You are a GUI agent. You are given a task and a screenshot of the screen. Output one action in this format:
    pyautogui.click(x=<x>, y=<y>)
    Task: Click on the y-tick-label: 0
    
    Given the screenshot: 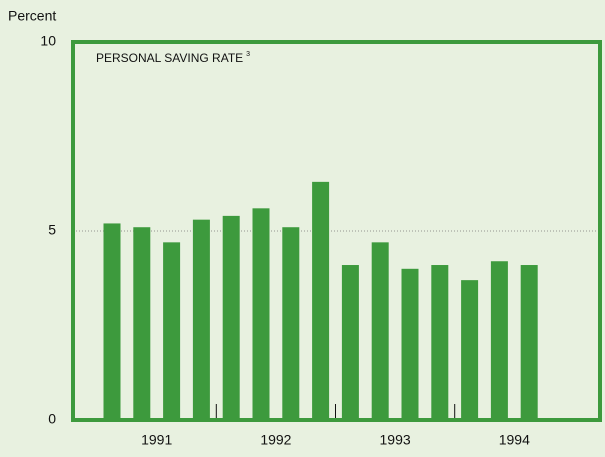 What is the action you would take?
    pyautogui.click(x=52, y=419)
    